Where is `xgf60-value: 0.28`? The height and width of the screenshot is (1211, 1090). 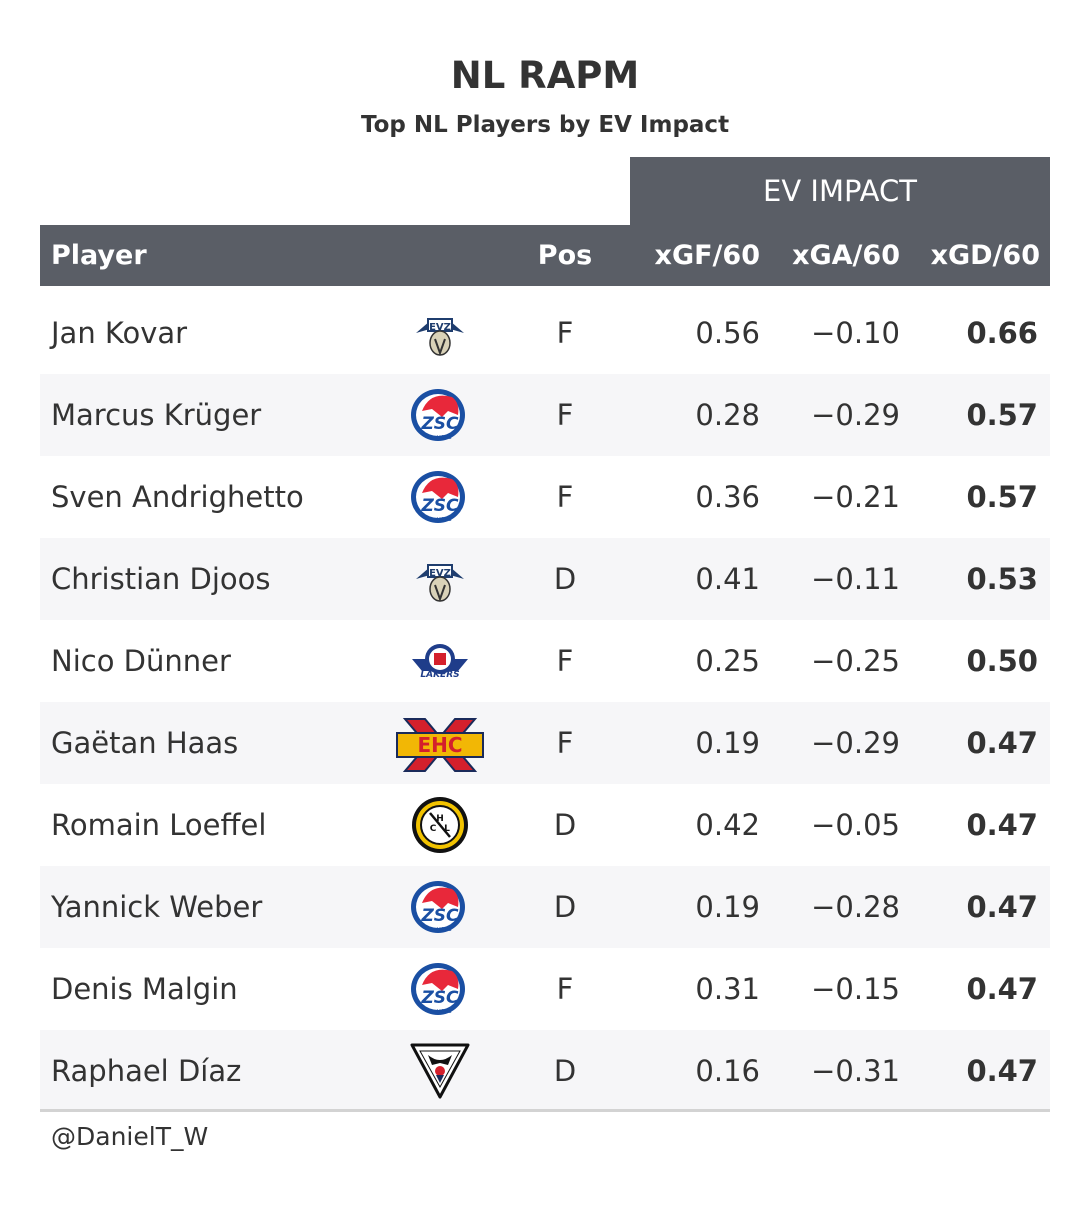 xgf60-value: 0.28 is located at coordinates (727, 415).